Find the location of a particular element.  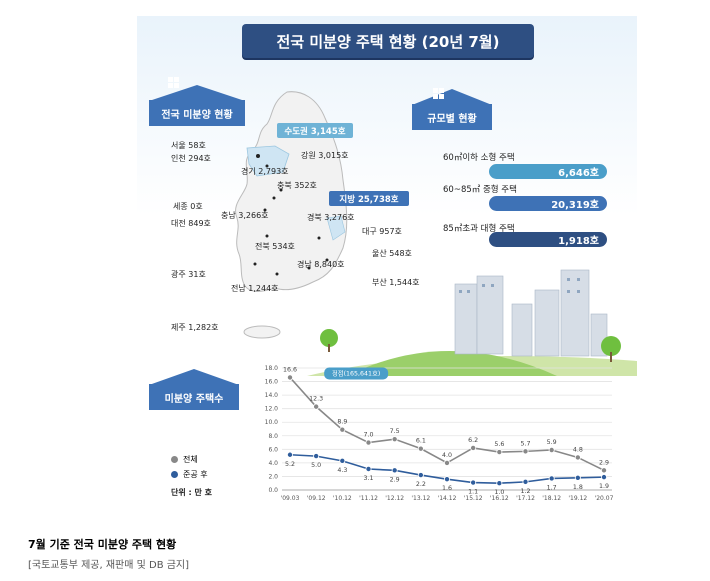

y-tick-label: 18.0 is located at coordinates (272, 368).